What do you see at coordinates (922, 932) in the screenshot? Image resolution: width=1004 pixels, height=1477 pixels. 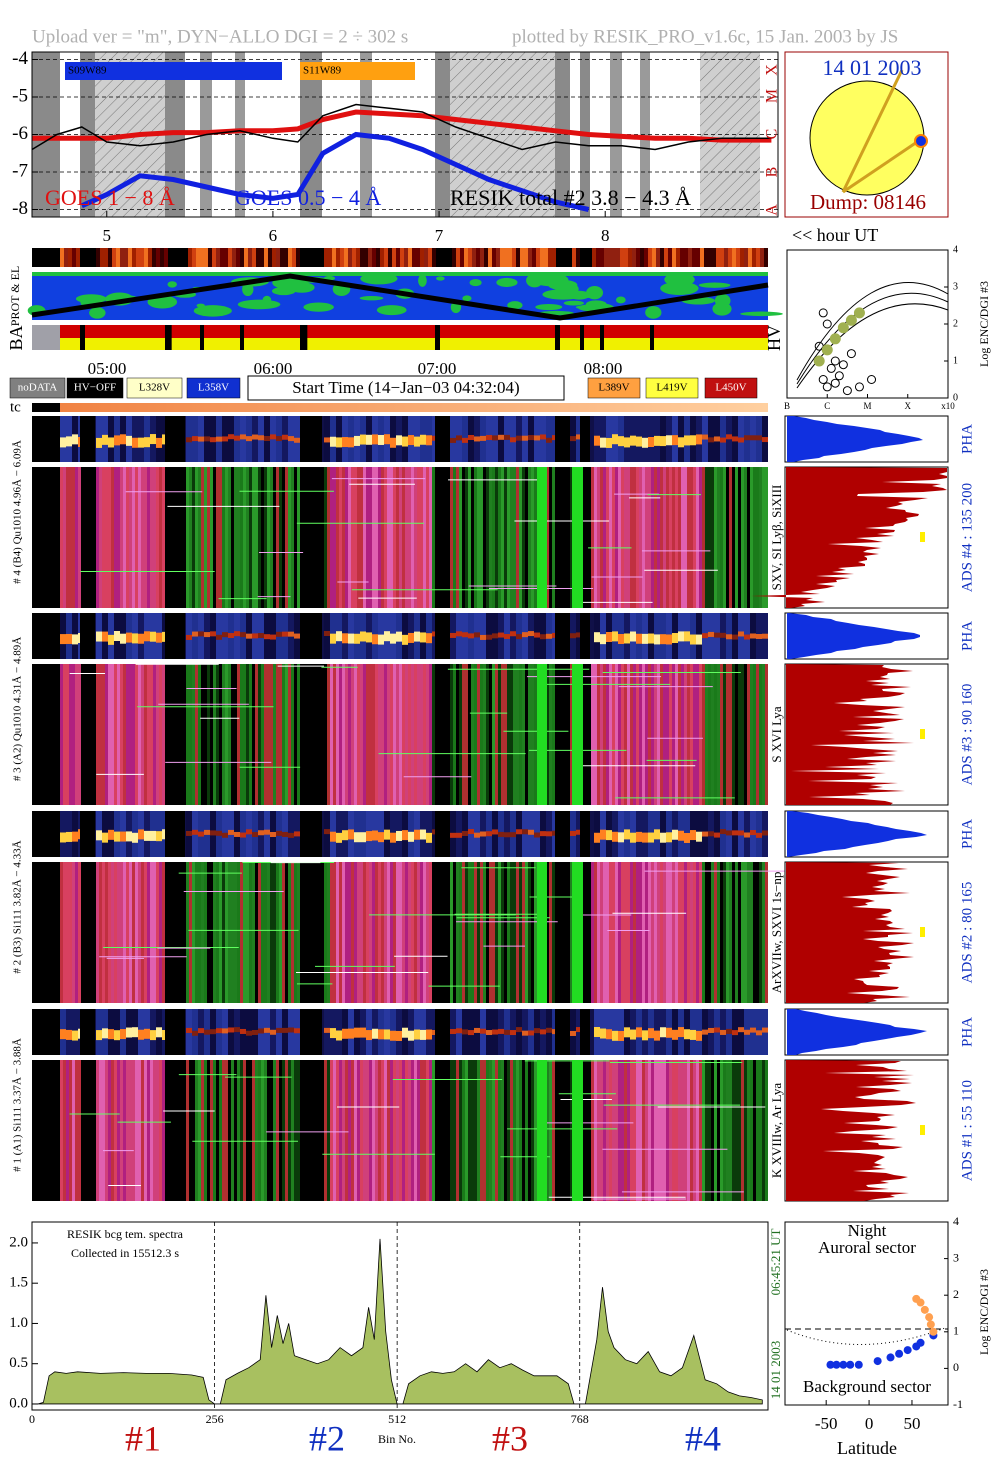 I see `hist-marker` at bounding box center [922, 932].